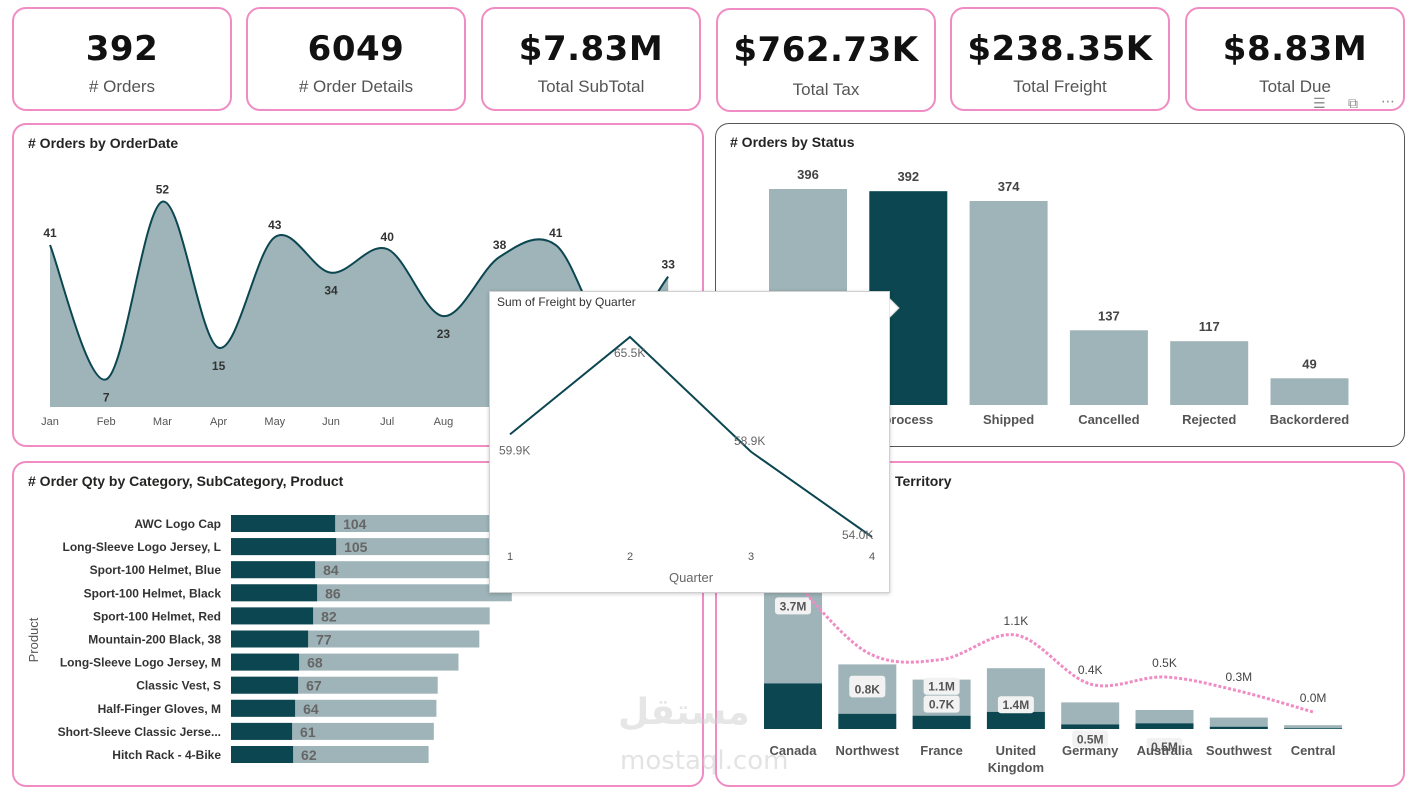  Describe the element at coordinates (218, 422) in the screenshot. I see `x-tick-label: Apr` at that location.